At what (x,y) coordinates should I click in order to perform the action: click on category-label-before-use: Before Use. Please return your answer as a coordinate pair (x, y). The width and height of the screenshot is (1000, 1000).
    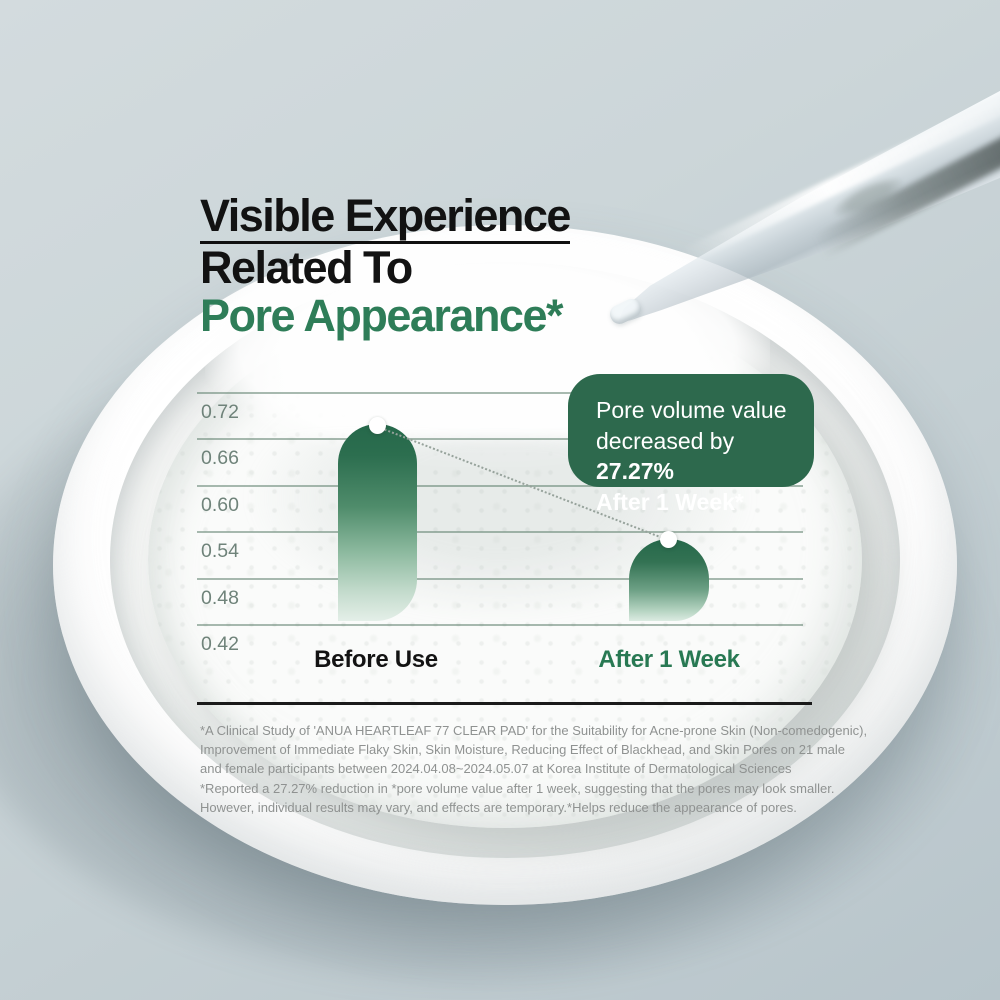
    Looking at the image, I should click on (376, 659).